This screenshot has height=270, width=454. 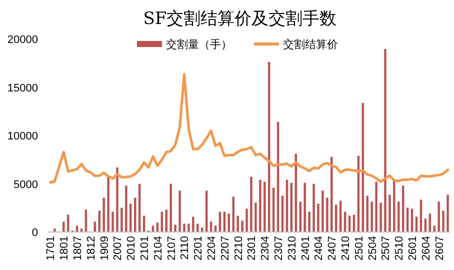 I want to click on x-tick-label: 2201, so click(x=198, y=248).